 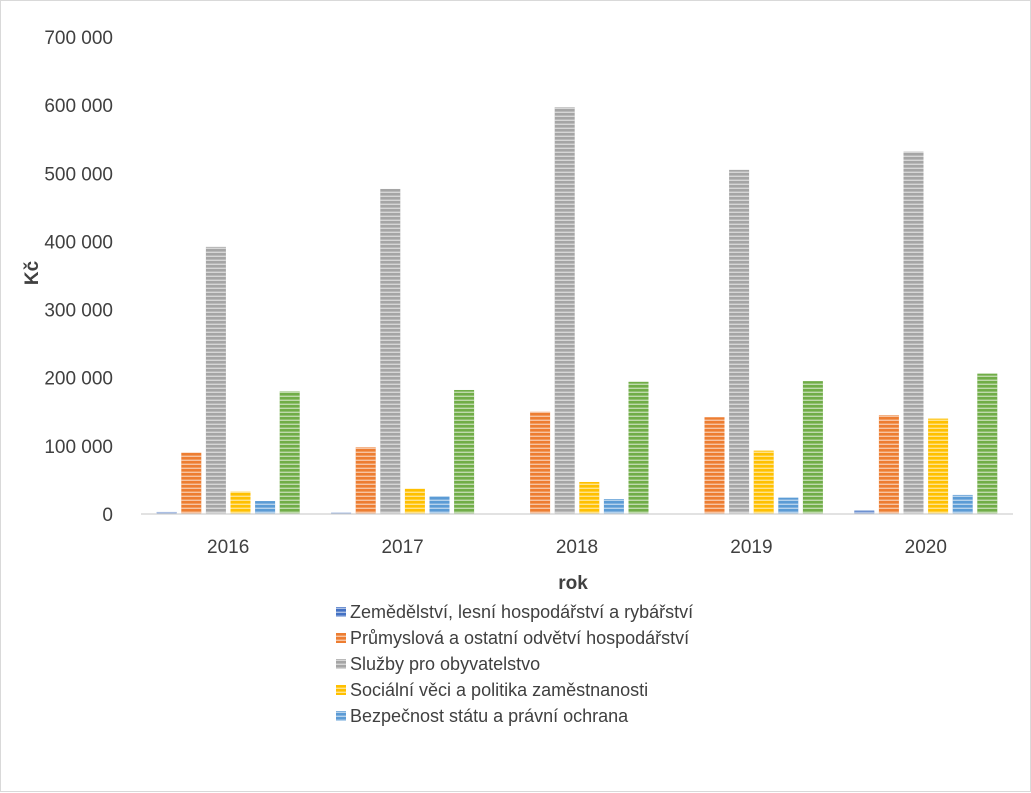 I want to click on x-tick-label: 2018, so click(x=577, y=547).